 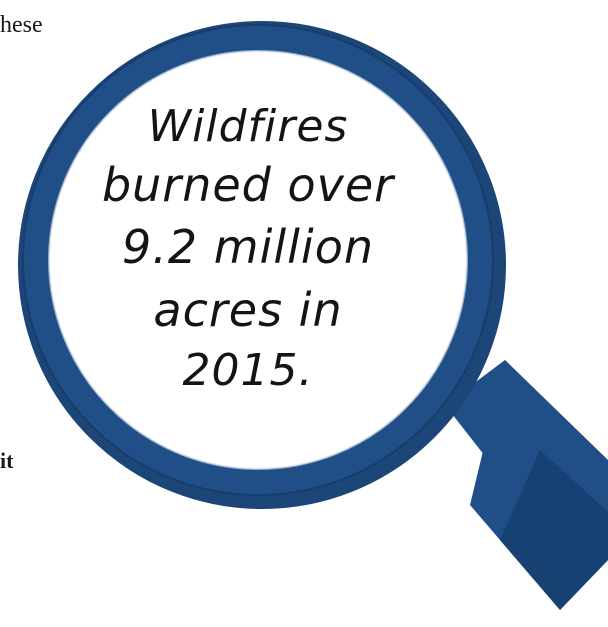 What do you see at coordinates (7, 460) in the screenshot?
I see `page-text-bottom: it` at bounding box center [7, 460].